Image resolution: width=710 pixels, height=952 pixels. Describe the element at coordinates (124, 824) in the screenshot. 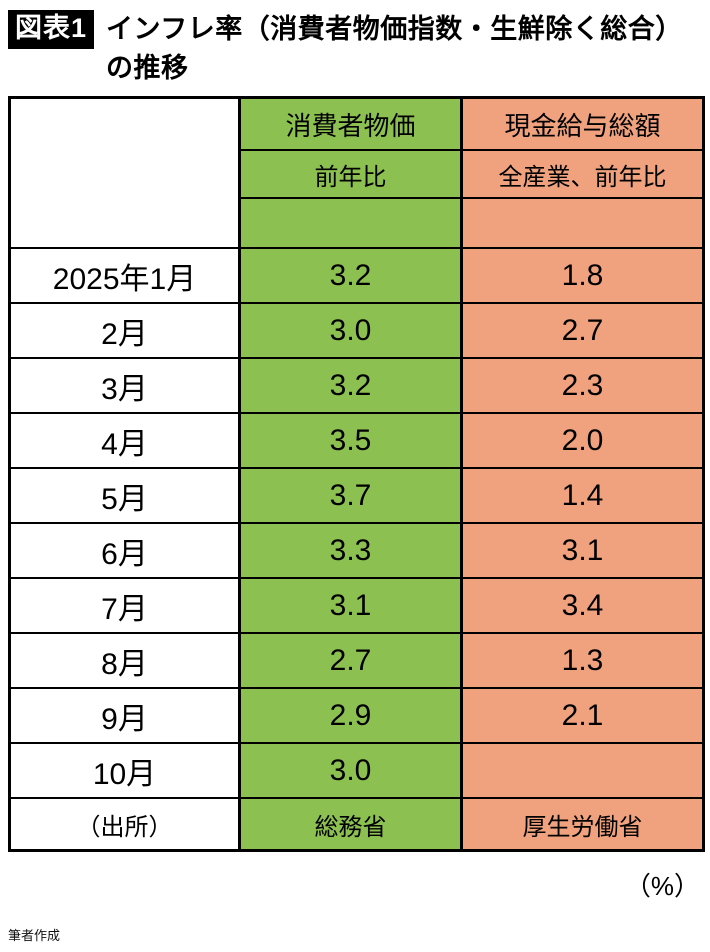

I see `source-label-cell: （出所）` at that location.